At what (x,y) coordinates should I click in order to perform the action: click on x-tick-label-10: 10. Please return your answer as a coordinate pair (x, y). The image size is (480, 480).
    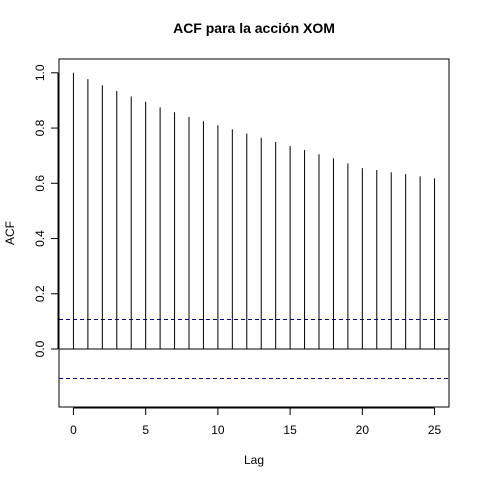
    Looking at the image, I should click on (218, 430).